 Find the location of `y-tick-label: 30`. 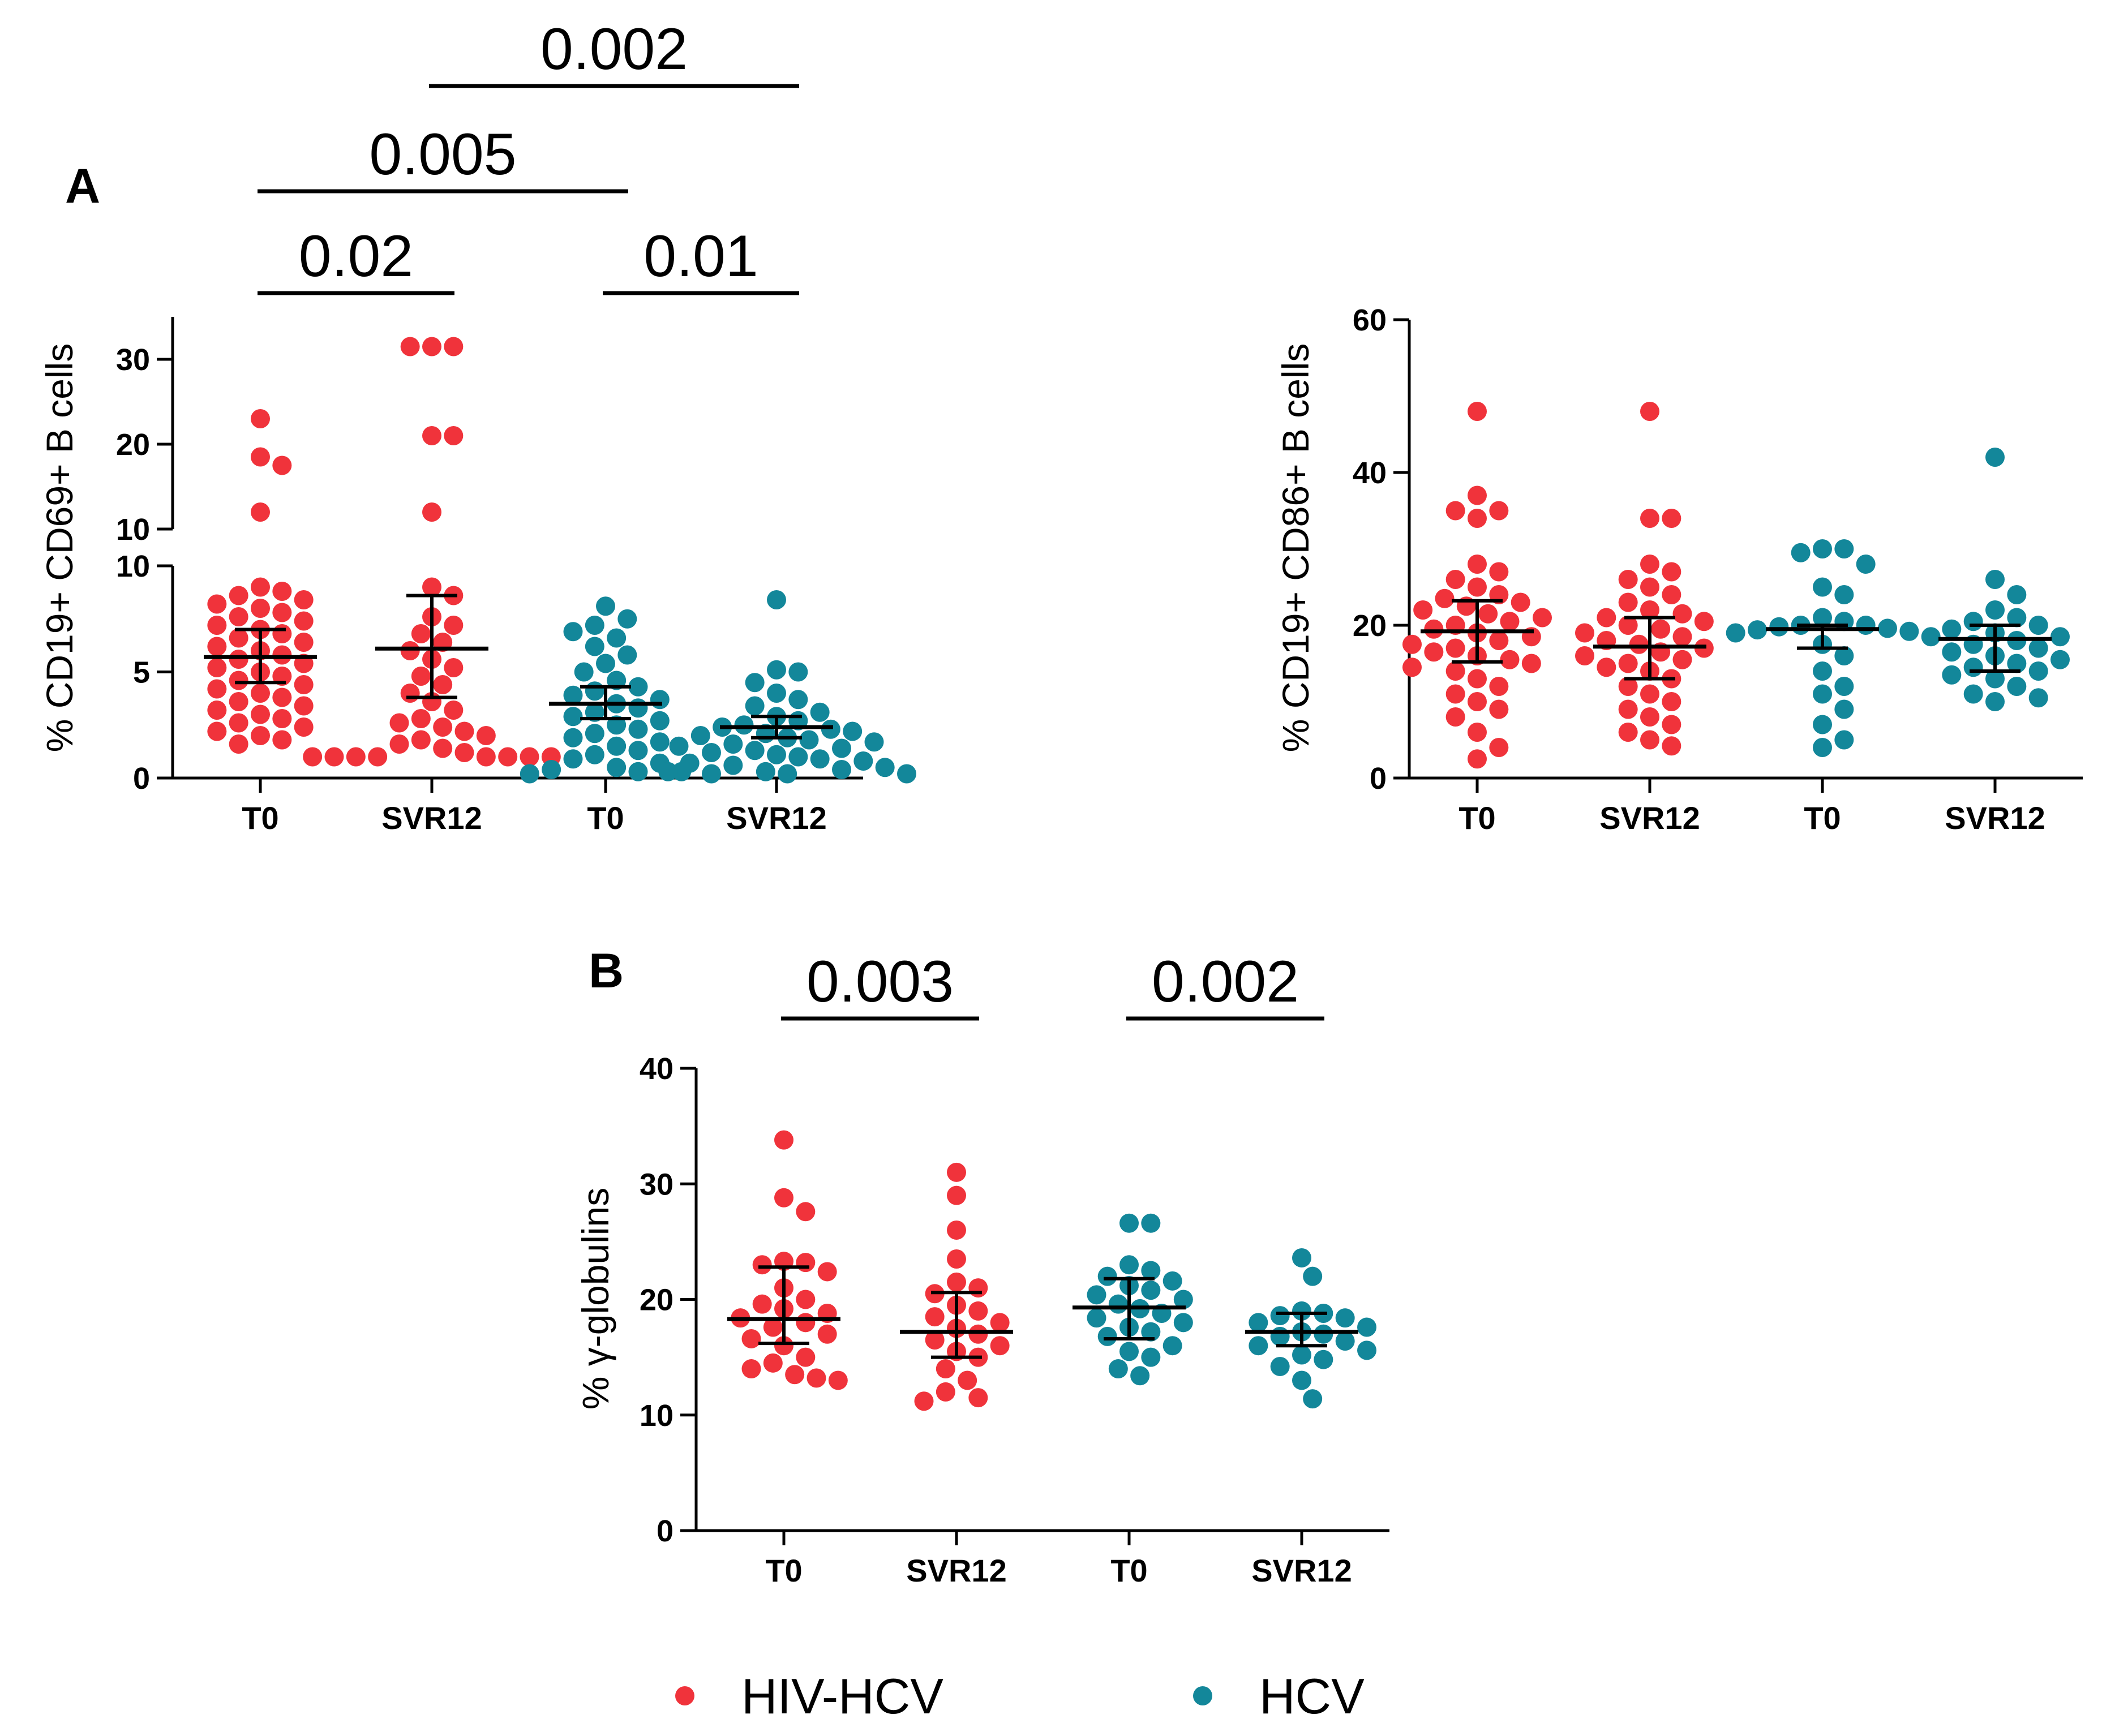

y-tick-label: 30 is located at coordinates (657, 1184).